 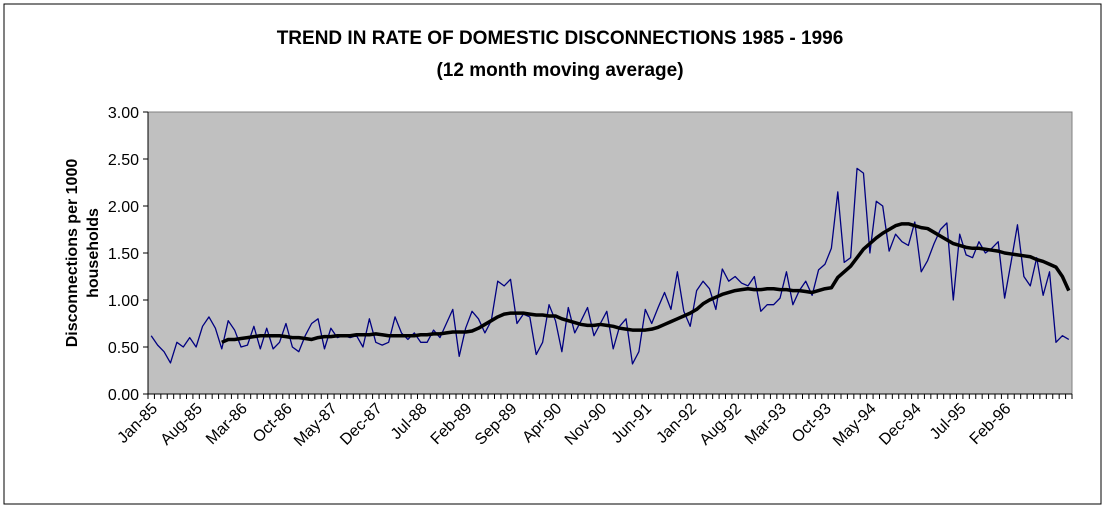 What do you see at coordinates (123, 207) in the screenshot?
I see `y-tick-label: 2.00` at bounding box center [123, 207].